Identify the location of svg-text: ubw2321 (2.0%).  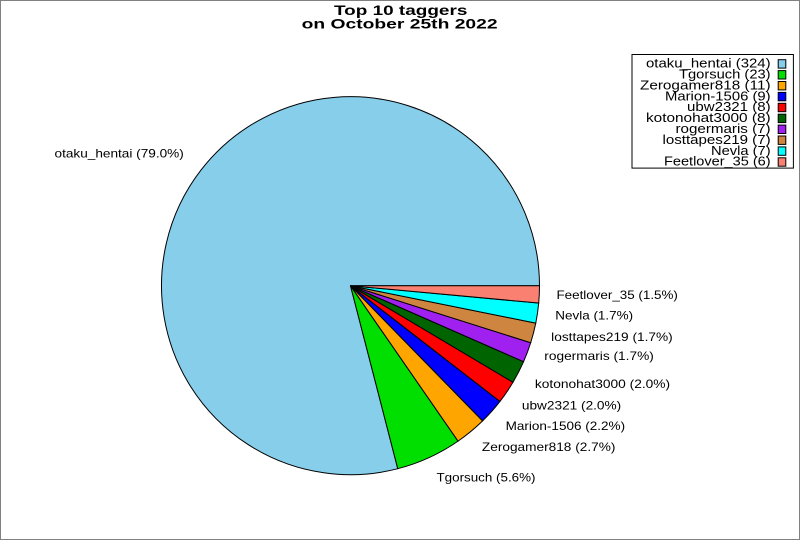
(571, 406).